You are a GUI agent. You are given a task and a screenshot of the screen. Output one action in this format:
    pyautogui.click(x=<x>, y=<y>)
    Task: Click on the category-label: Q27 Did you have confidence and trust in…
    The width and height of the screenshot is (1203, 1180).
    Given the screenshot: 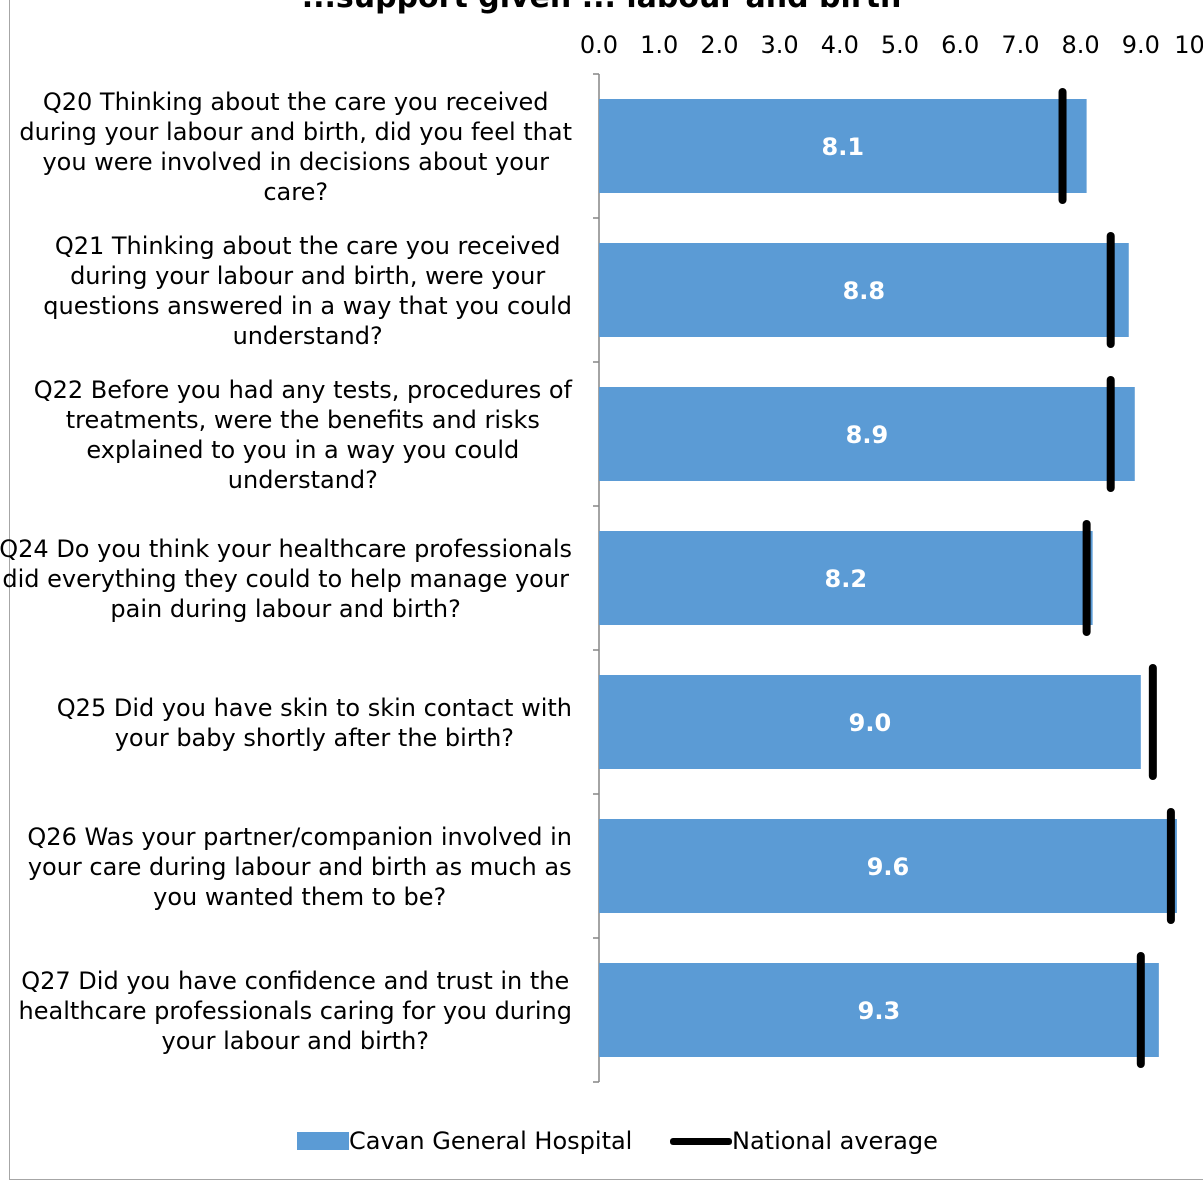 What is the action you would take?
    pyautogui.click(x=295, y=1011)
    